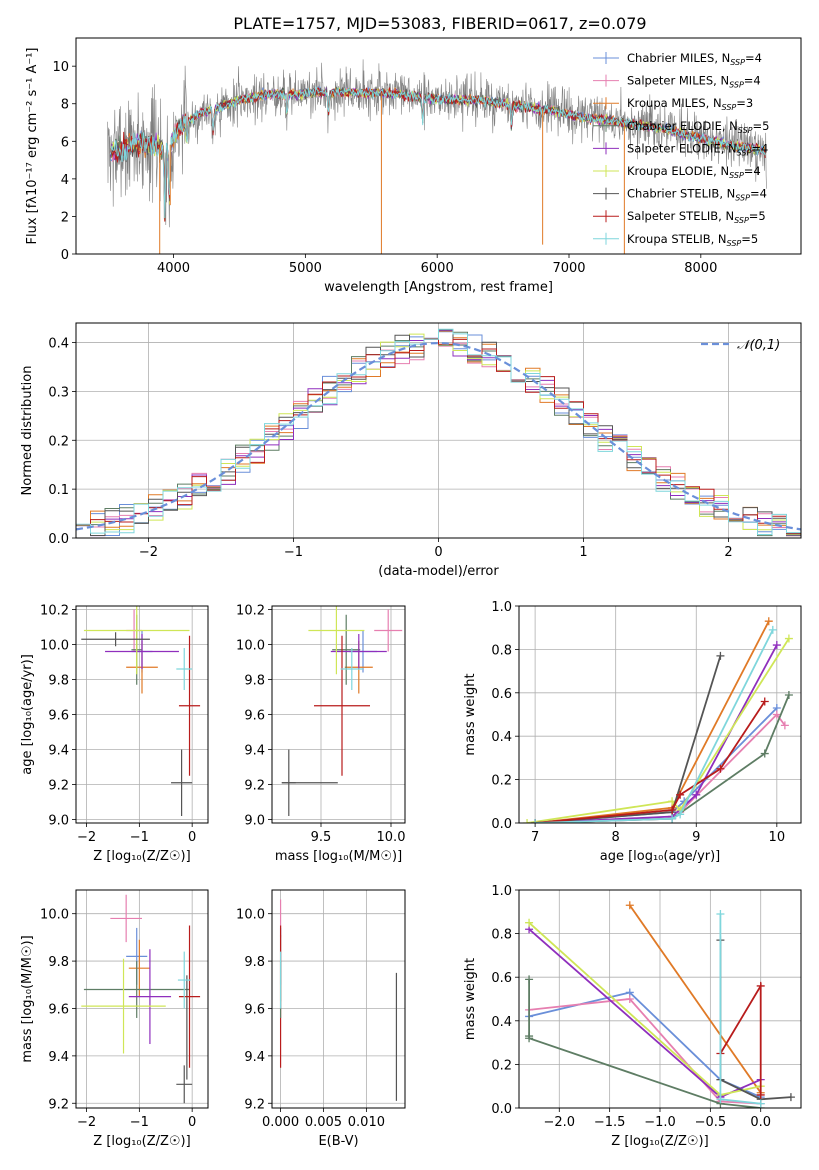 This screenshot has width=819, height=1170. What do you see at coordinates (280, 1122) in the screenshot?
I see `x-tick-label: 0.000` at bounding box center [280, 1122].